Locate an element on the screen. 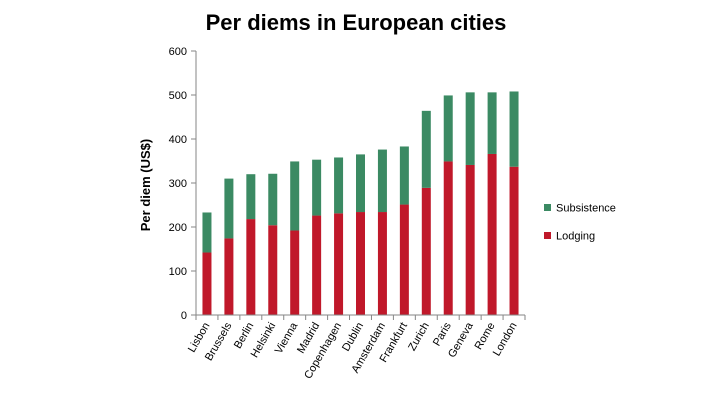  y-tick-label: 600 is located at coordinates (178, 52).